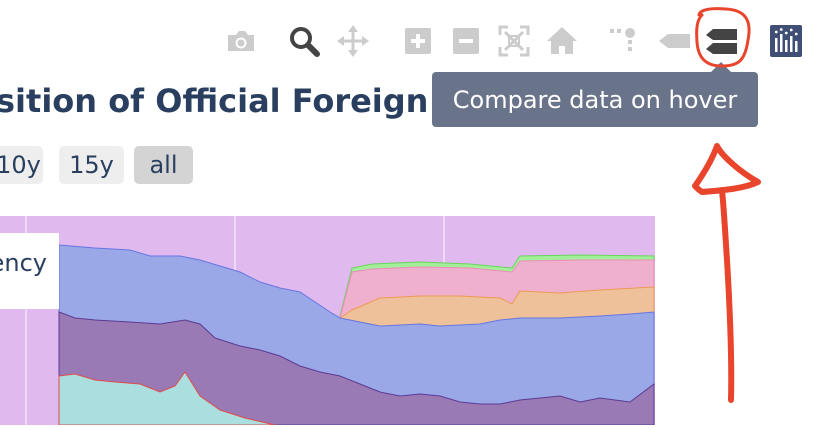 This screenshot has height=430, width=828. I want to click on legend: ency, so click(29, 271).